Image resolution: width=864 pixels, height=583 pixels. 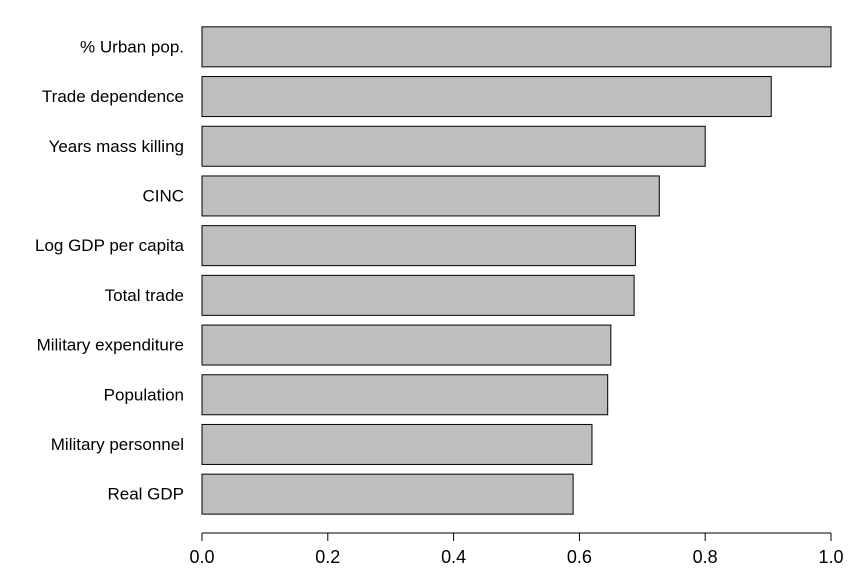 I want to click on category-label-military-personnel: Military personnel, so click(x=117, y=444).